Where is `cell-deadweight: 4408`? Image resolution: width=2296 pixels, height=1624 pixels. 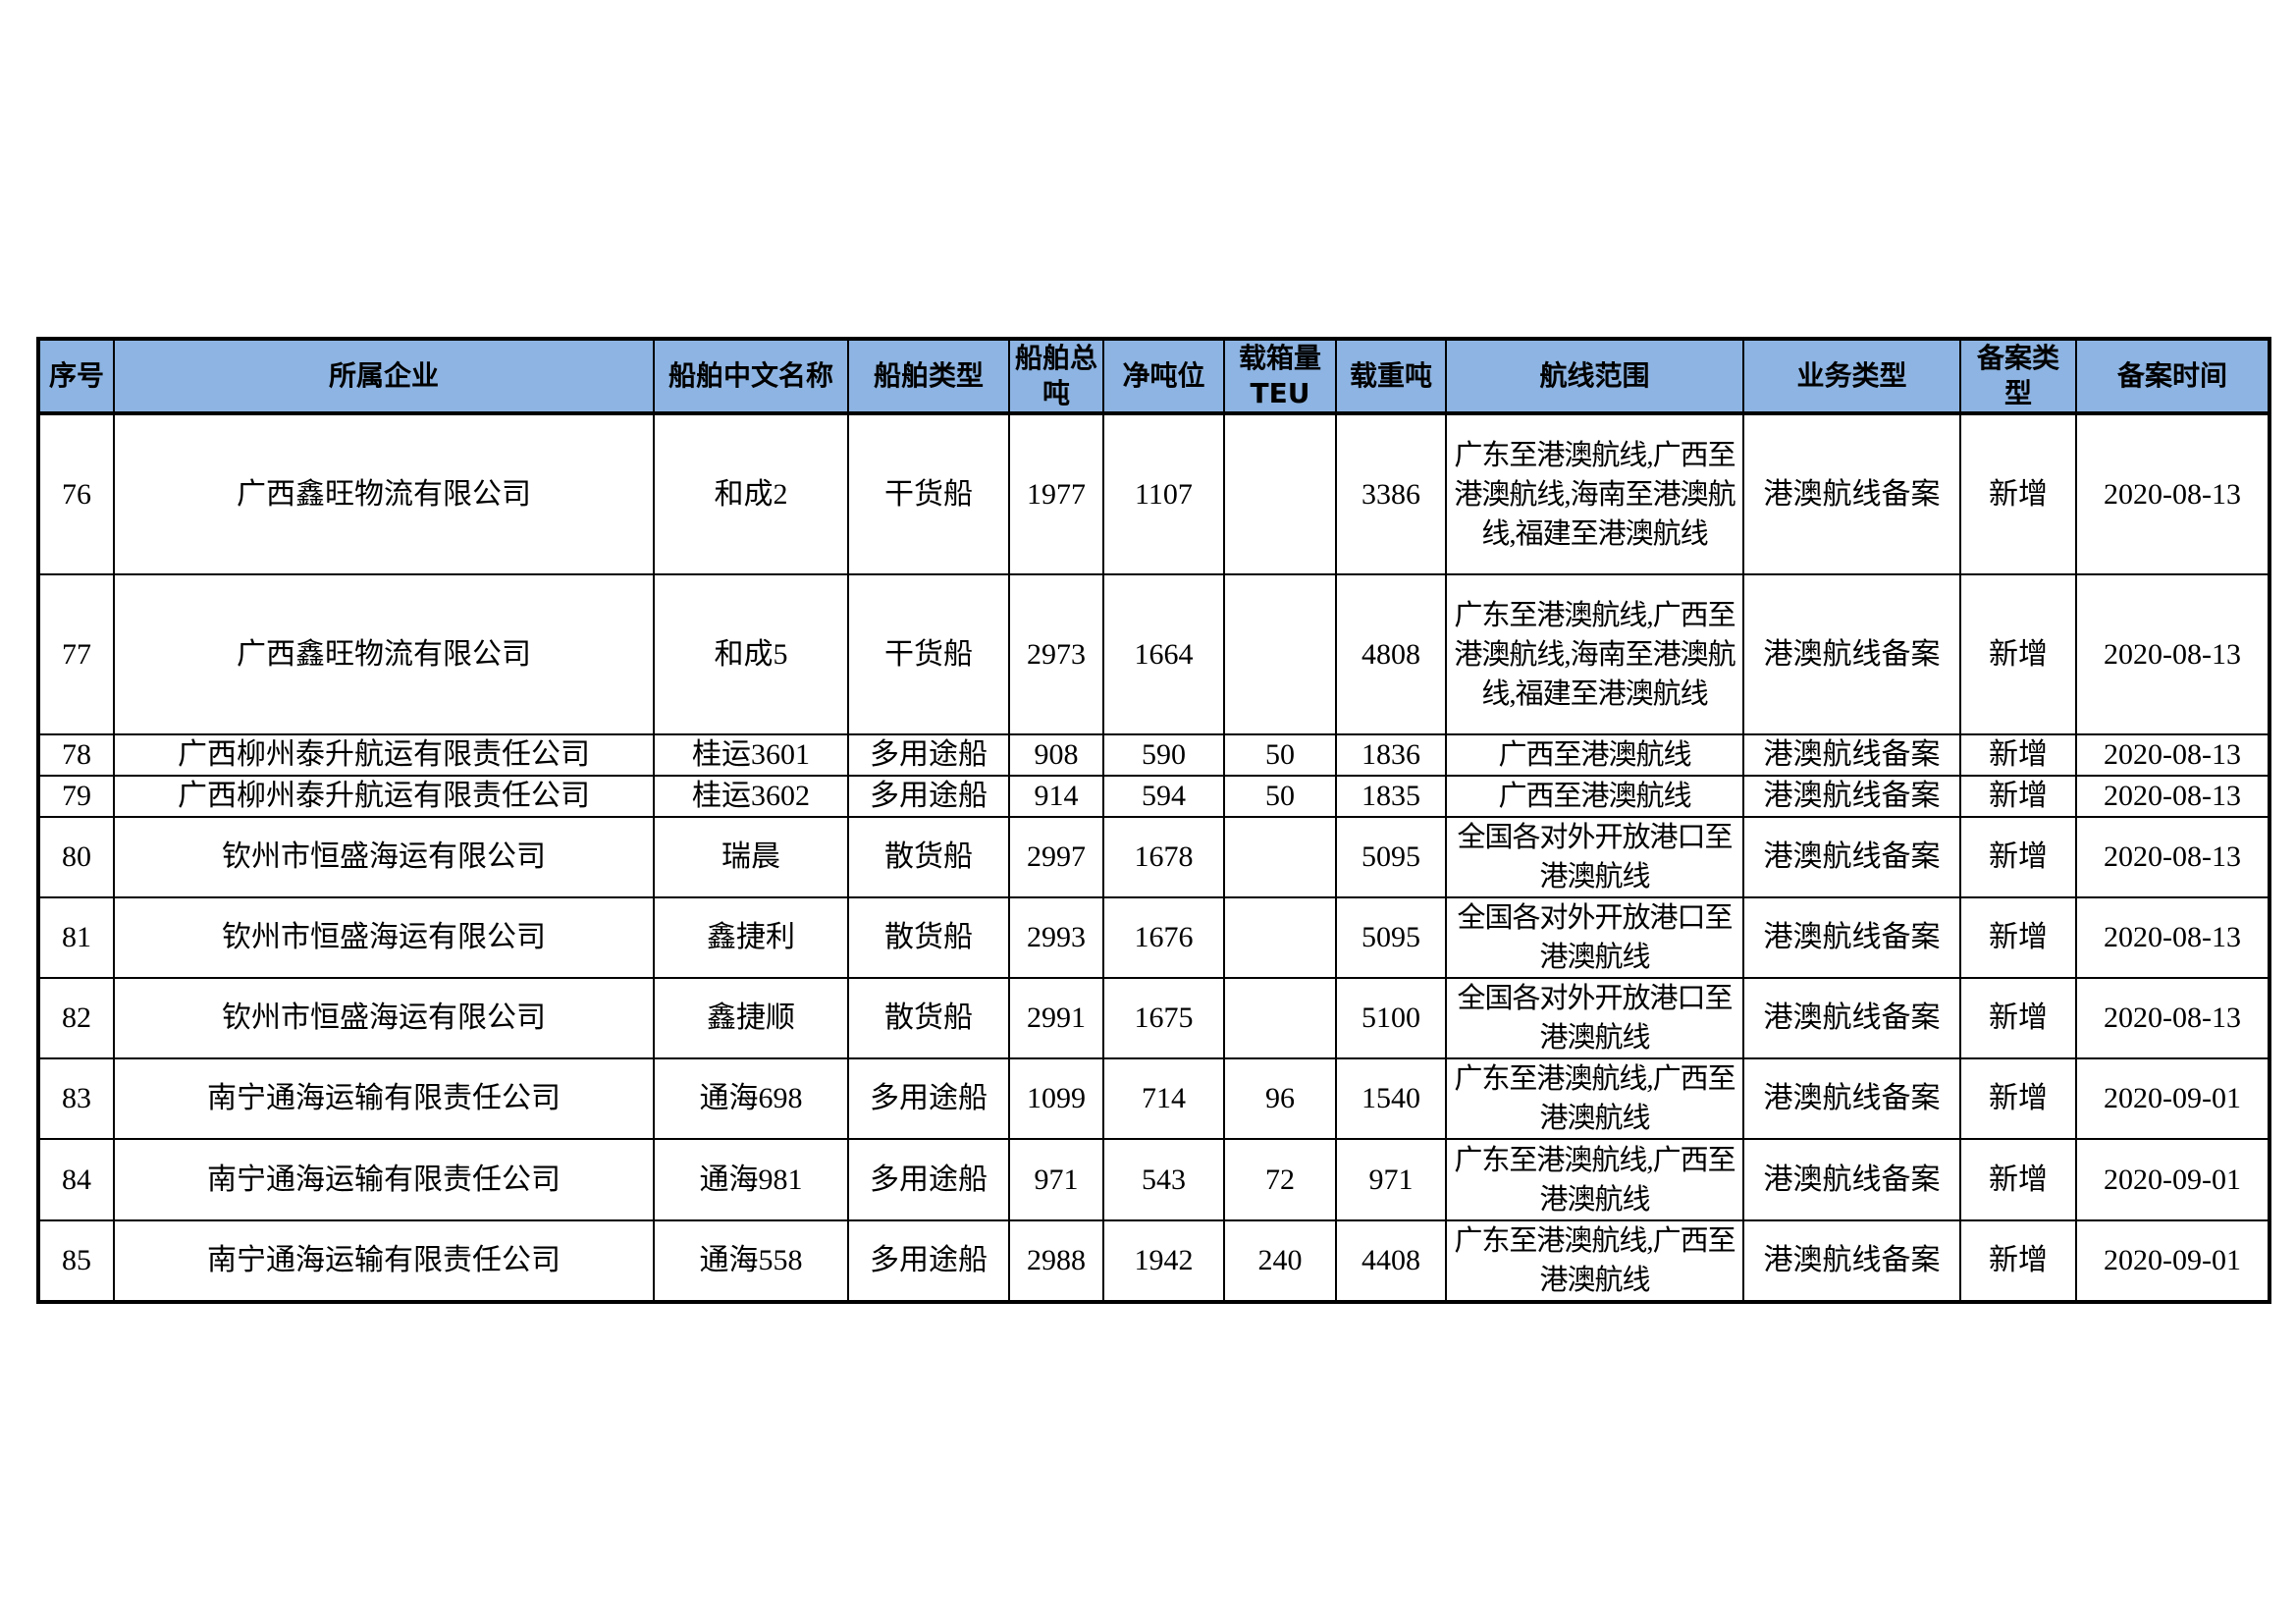
cell-deadweight: 4408 is located at coordinates (1391, 1261).